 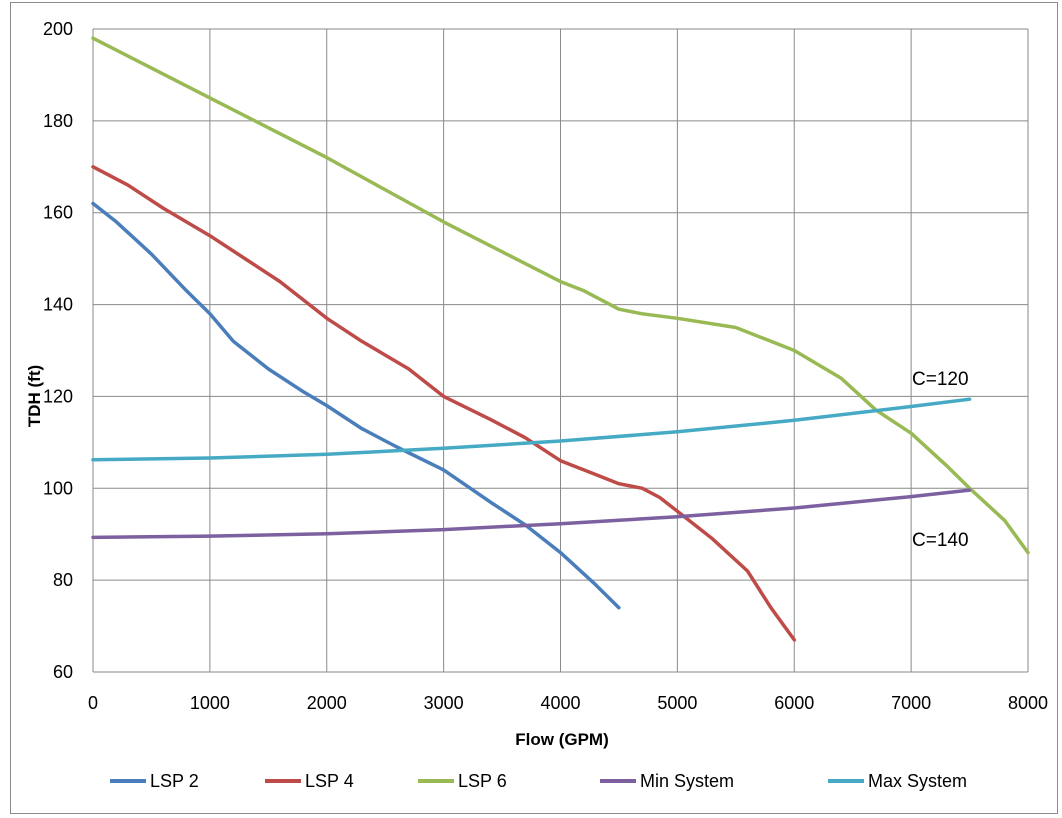 I want to click on y-tick-labels: 60 80 100 120 140 160 180 200, so click(x=58, y=350).